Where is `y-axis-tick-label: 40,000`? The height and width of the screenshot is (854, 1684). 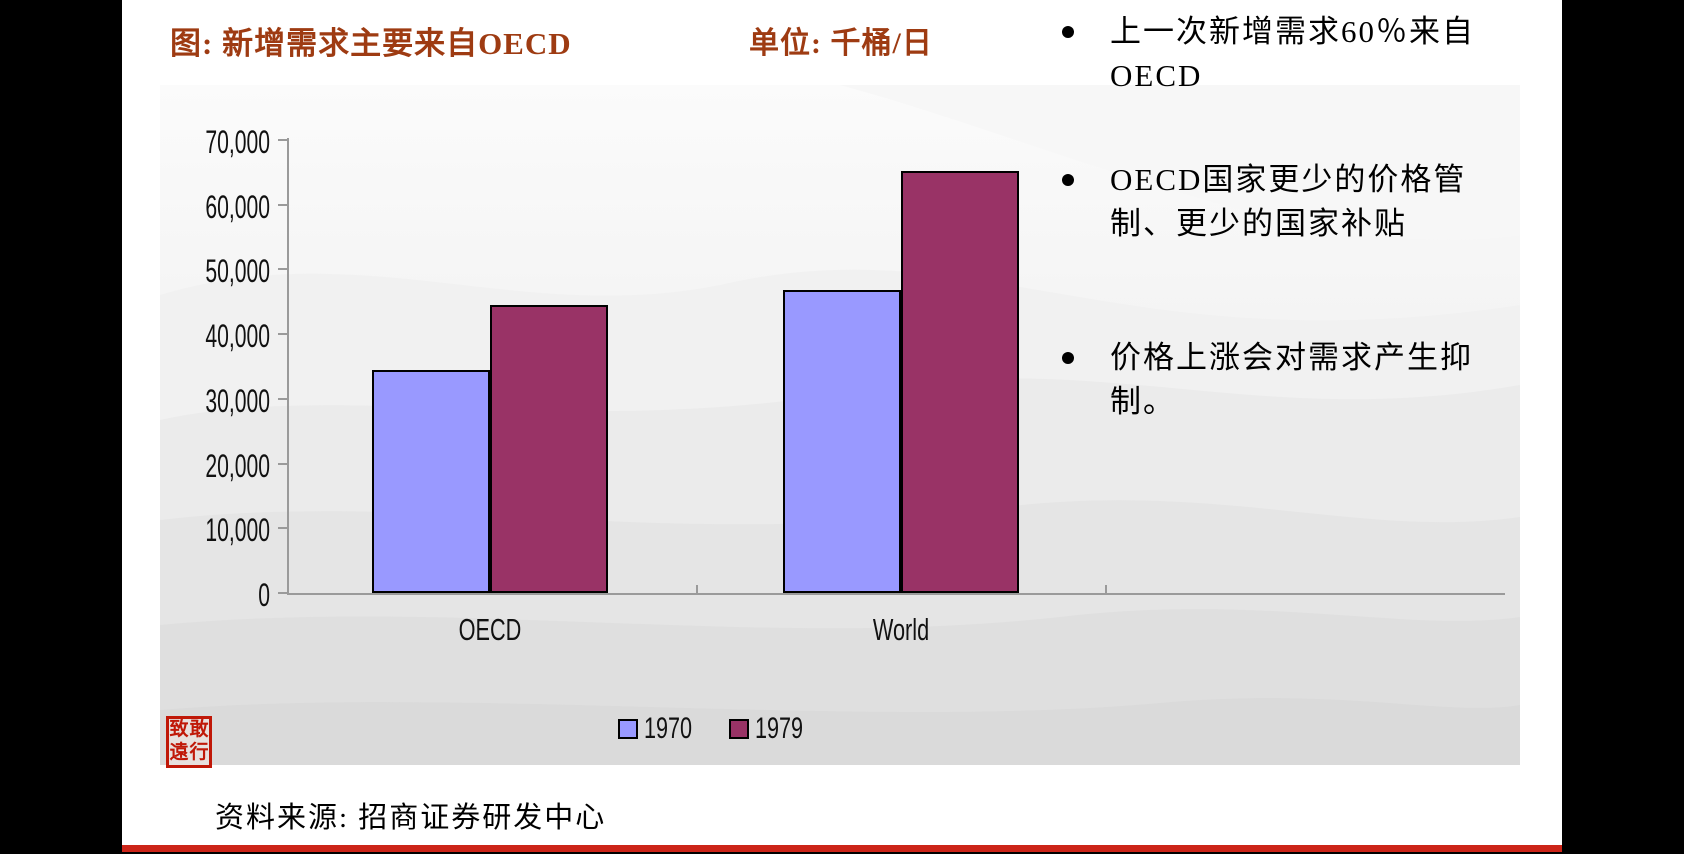 y-axis-tick-label: 40,000 is located at coordinates (237, 336).